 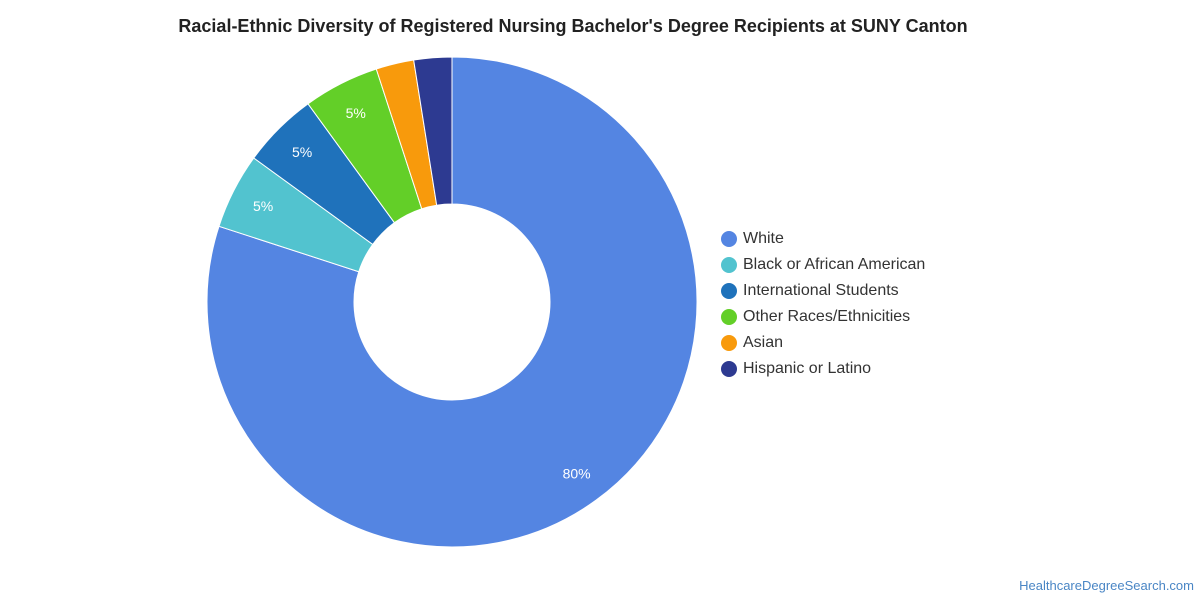 I want to click on legend-item: White, so click(x=823, y=239).